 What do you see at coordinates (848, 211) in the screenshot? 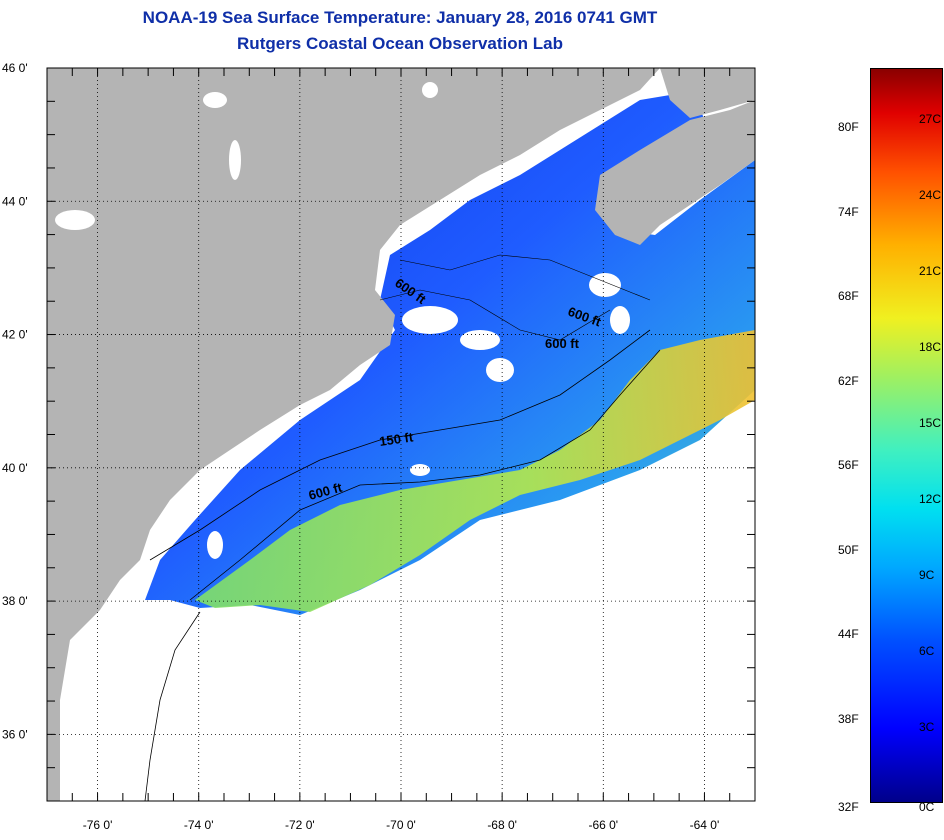
I see `colorbar-fahrenheit-label: 74F` at bounding box center [848, 211].